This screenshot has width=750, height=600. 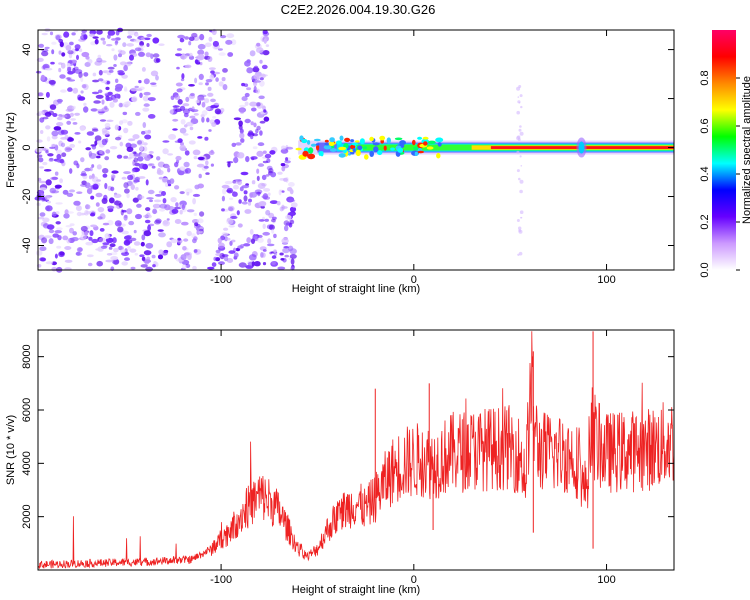 I want to click on colorbar-tick-label: 0.6, so click(x=705, y=125).